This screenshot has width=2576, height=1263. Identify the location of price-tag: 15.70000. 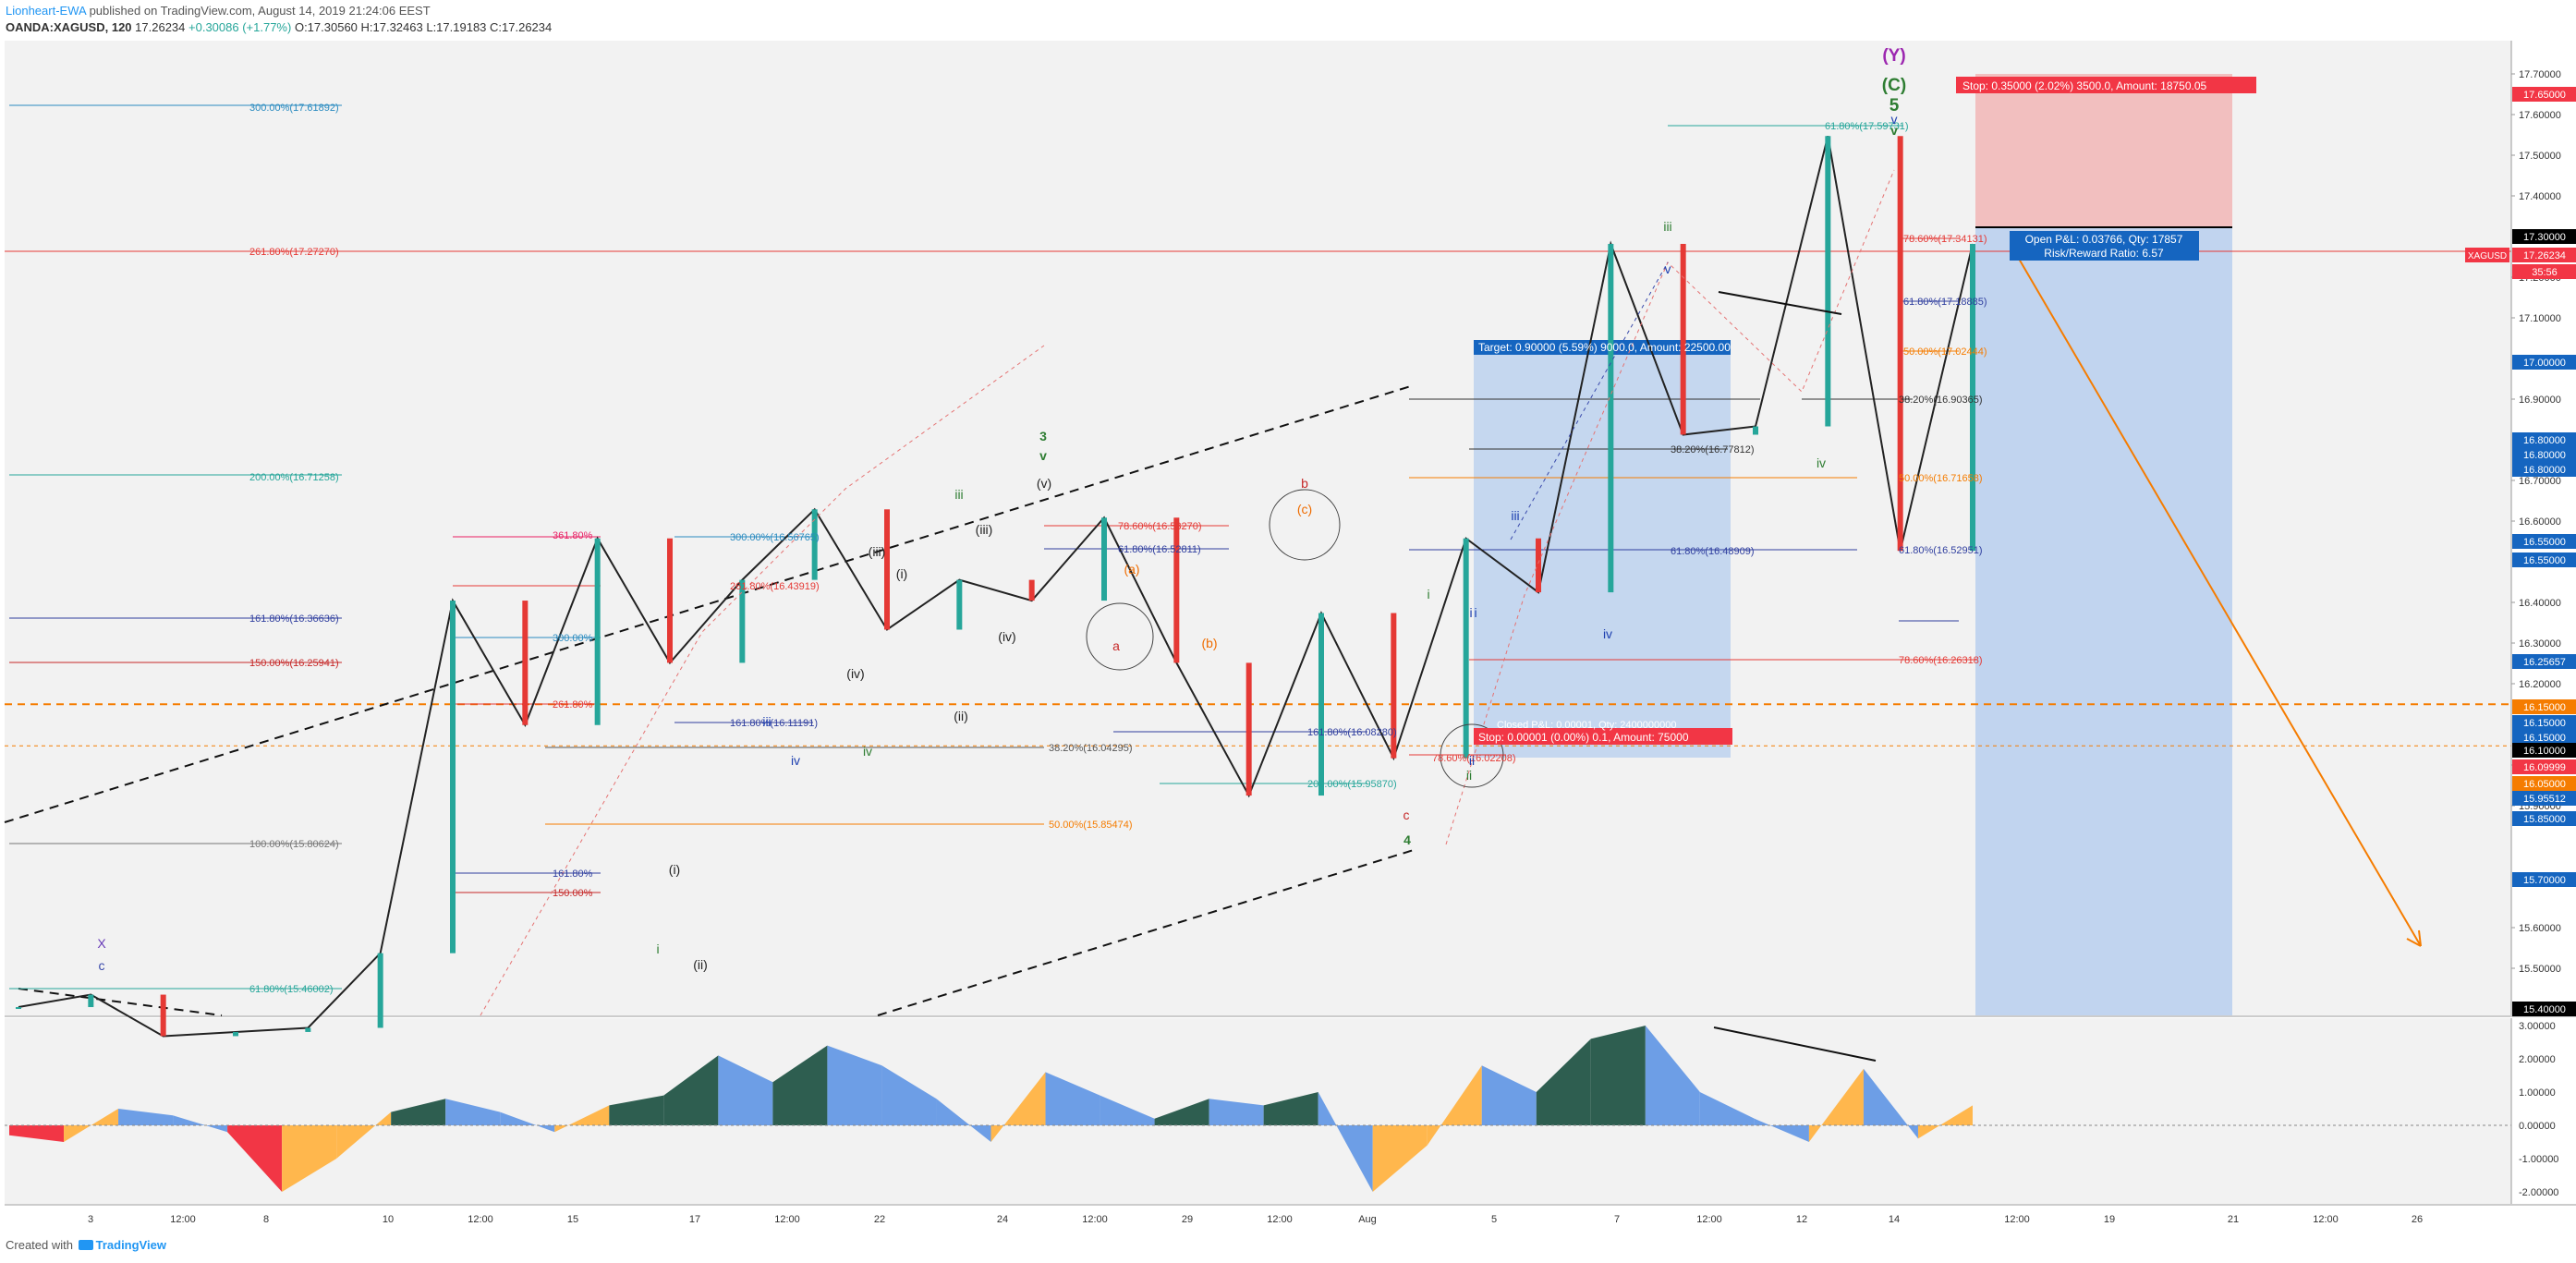
(2544, 880).